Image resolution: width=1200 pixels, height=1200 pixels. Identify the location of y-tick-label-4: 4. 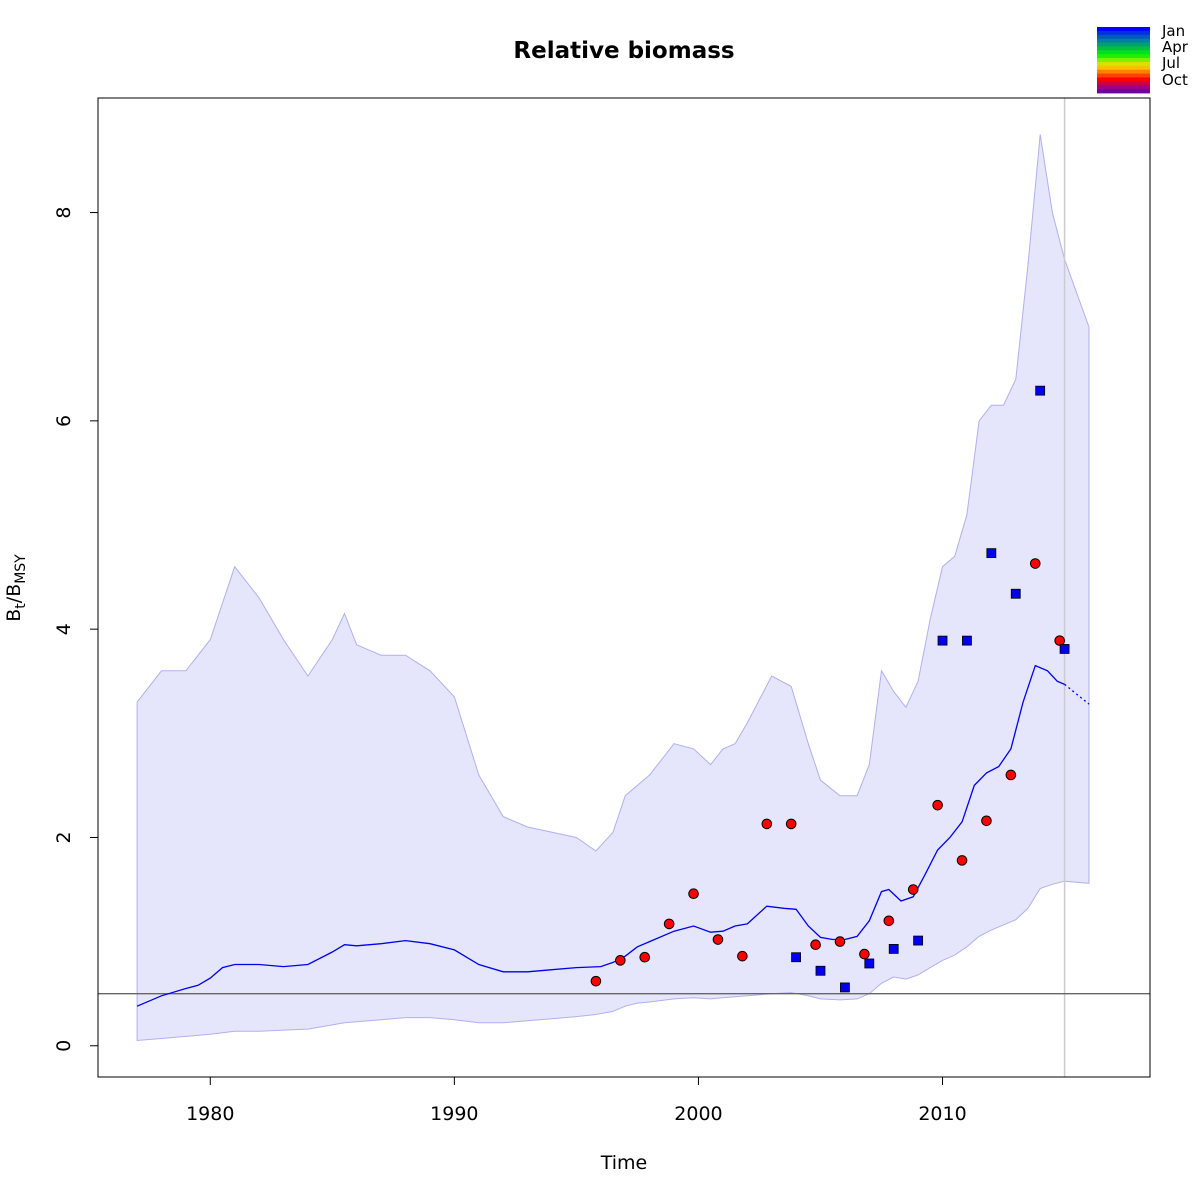
(64, 629).